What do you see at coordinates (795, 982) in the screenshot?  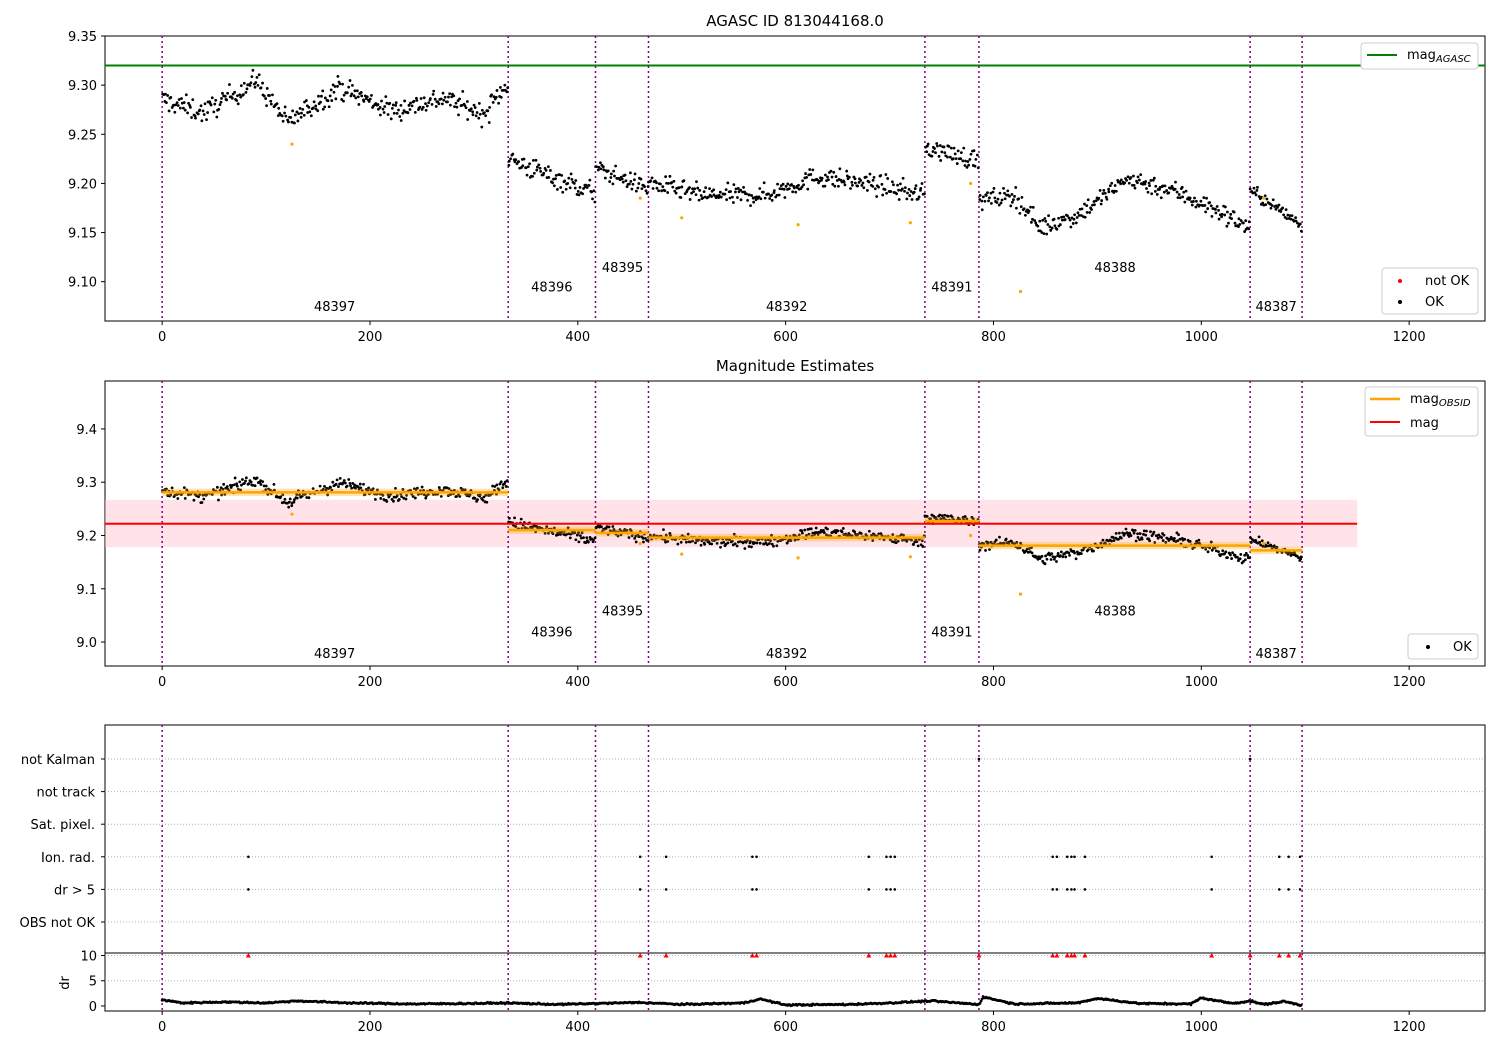 I see `dr-axes-frame` at bounding box center [795, 982].